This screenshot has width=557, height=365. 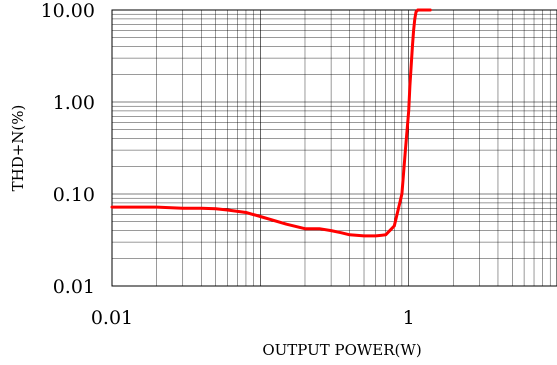 What do you see at coordinates (74, 287) in the screenshot?
I see `y-tick-label: 0.01` at bounding box center [74, 287].